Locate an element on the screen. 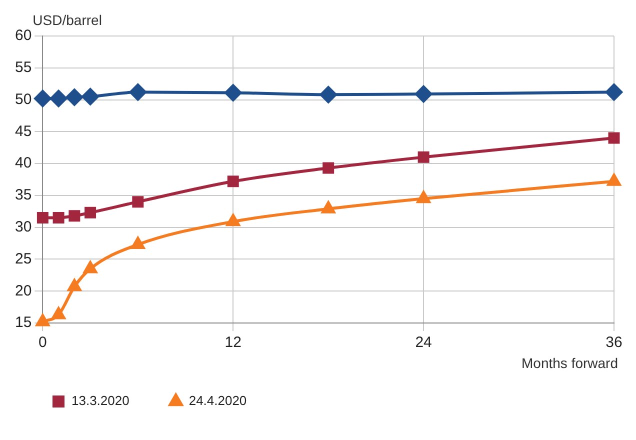  y-tick-label: 50 is located at coordinates (23, 99).